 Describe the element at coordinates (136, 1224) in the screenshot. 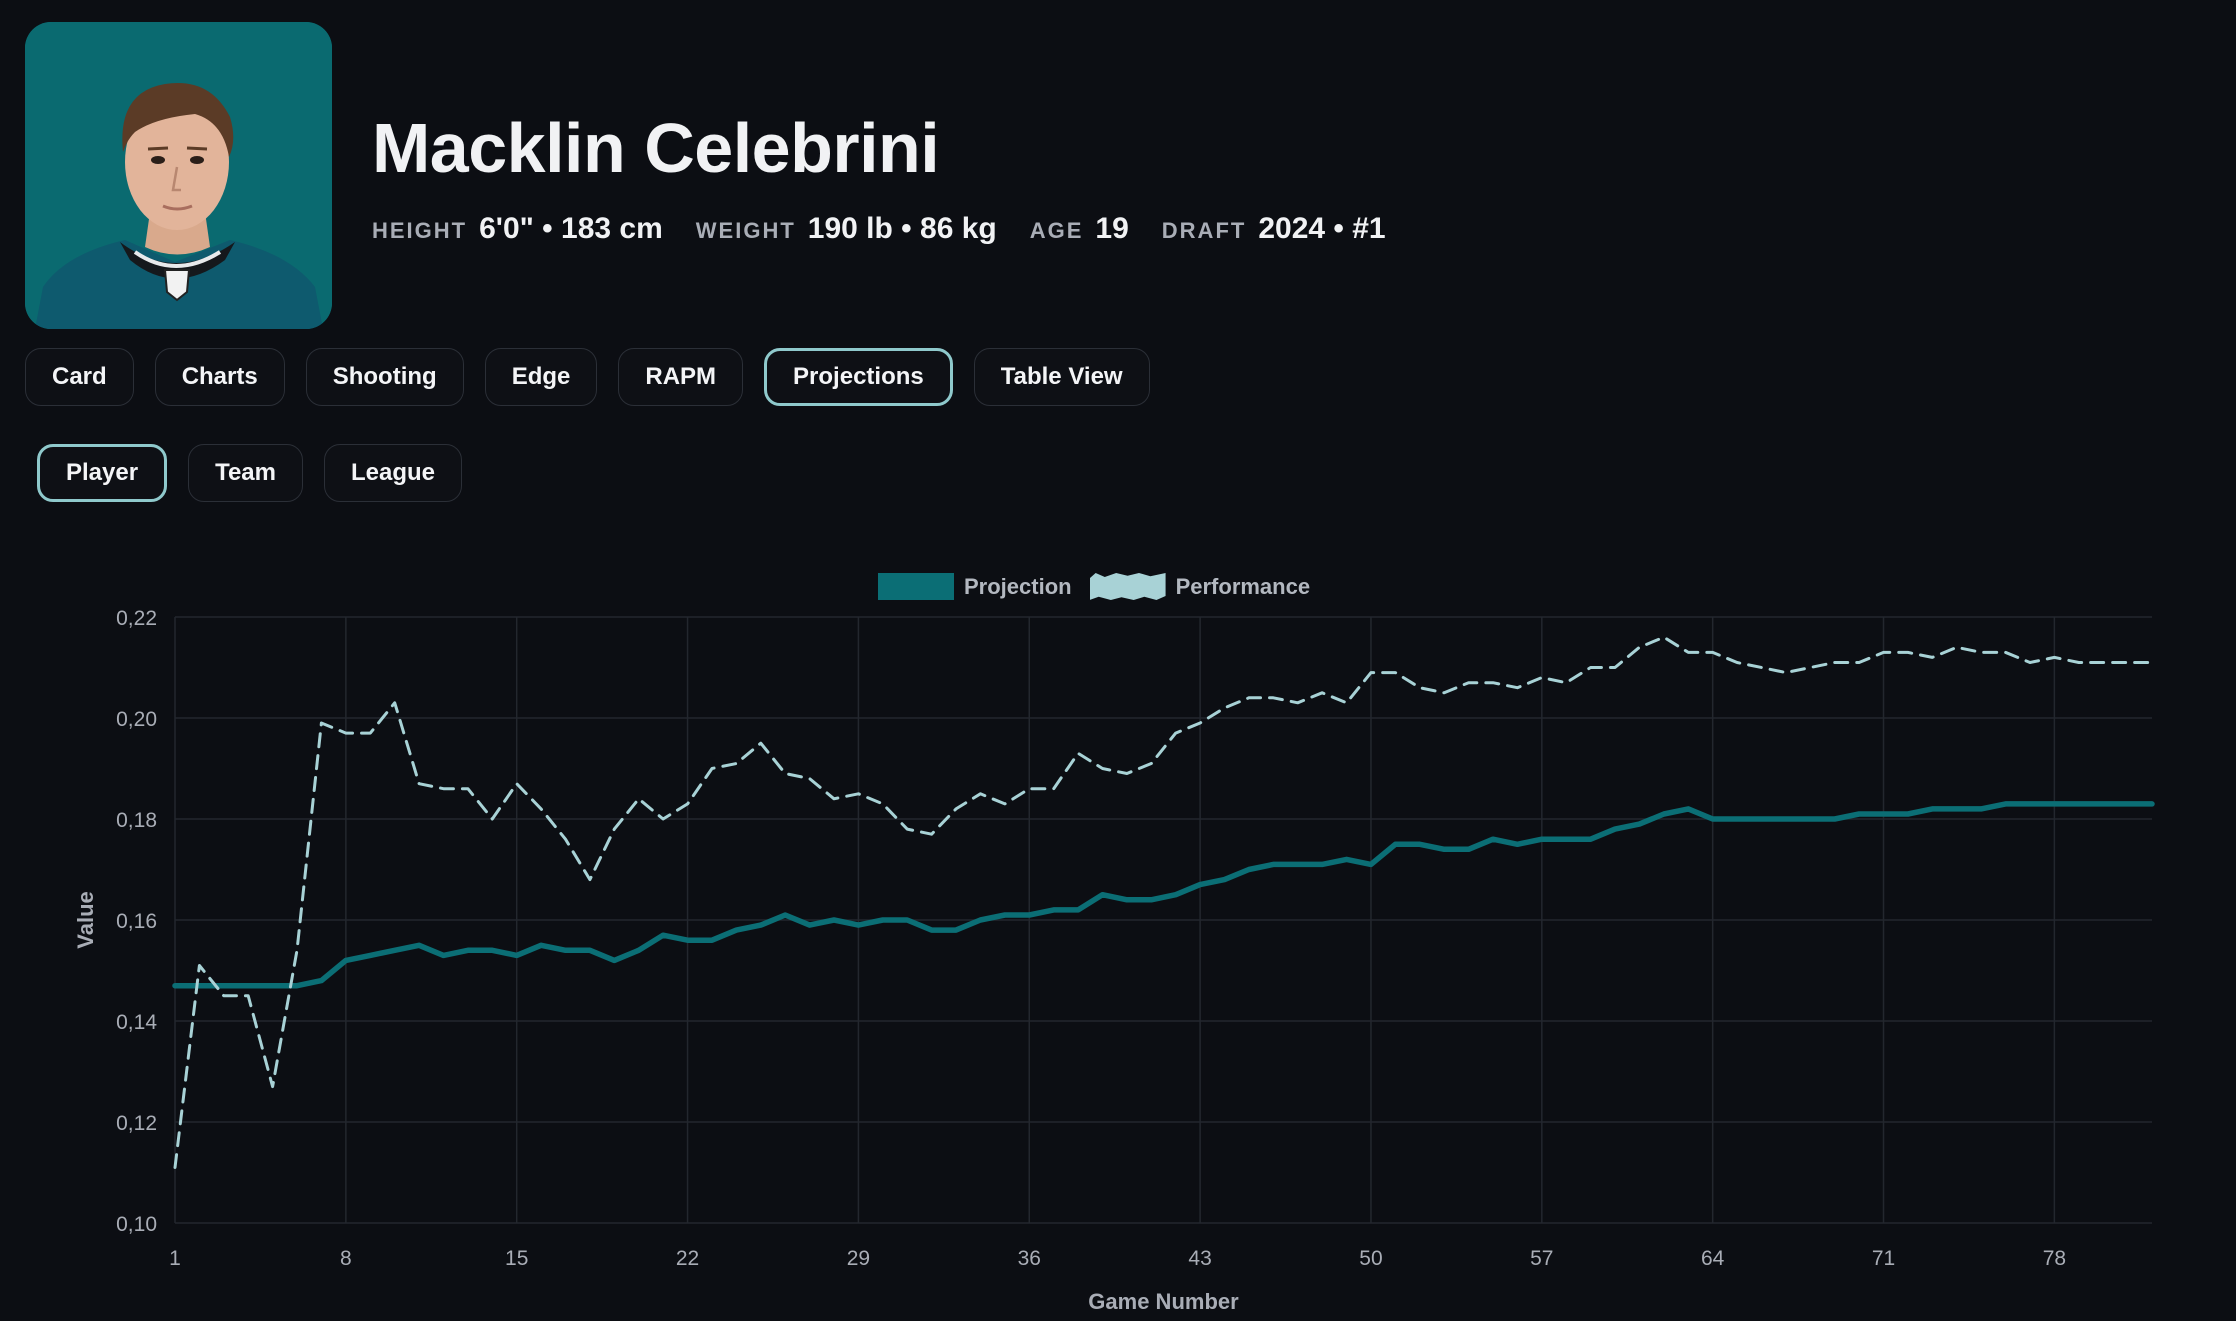

I see `y-tick-label: 0,10` at that location.